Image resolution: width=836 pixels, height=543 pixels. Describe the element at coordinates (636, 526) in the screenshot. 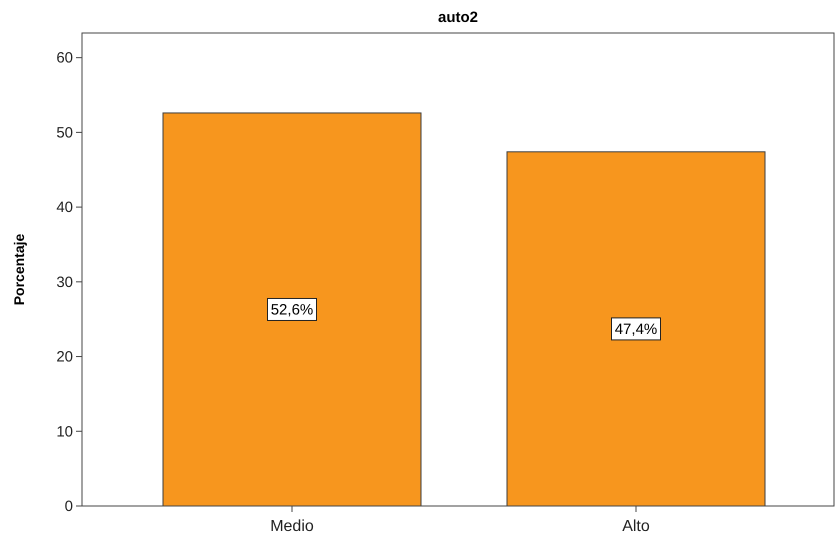

I see `x-tick-label: Alto` at that location.